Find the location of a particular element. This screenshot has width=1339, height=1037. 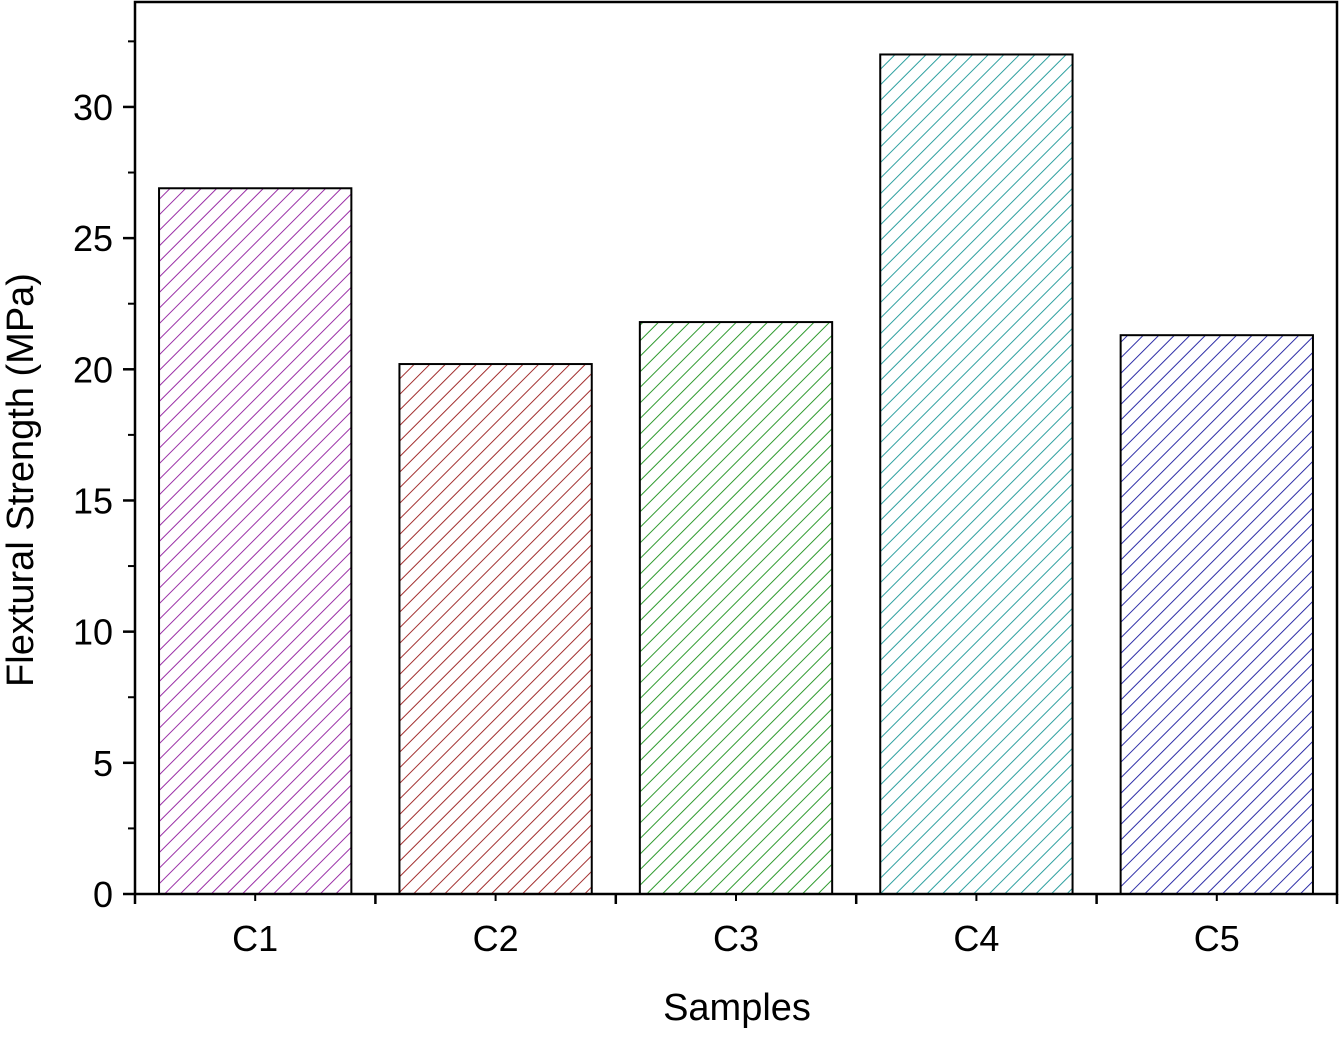

bar-c1 is located at coordinates (255, 541).